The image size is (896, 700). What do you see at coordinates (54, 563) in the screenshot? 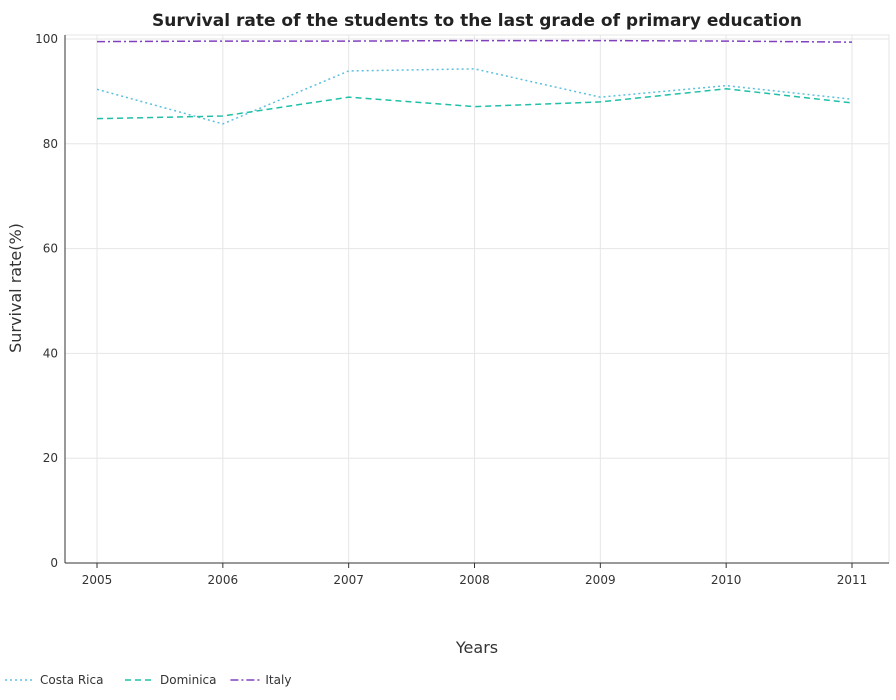
I see `y-tick-label: 0` at bounding box center [54, 563].